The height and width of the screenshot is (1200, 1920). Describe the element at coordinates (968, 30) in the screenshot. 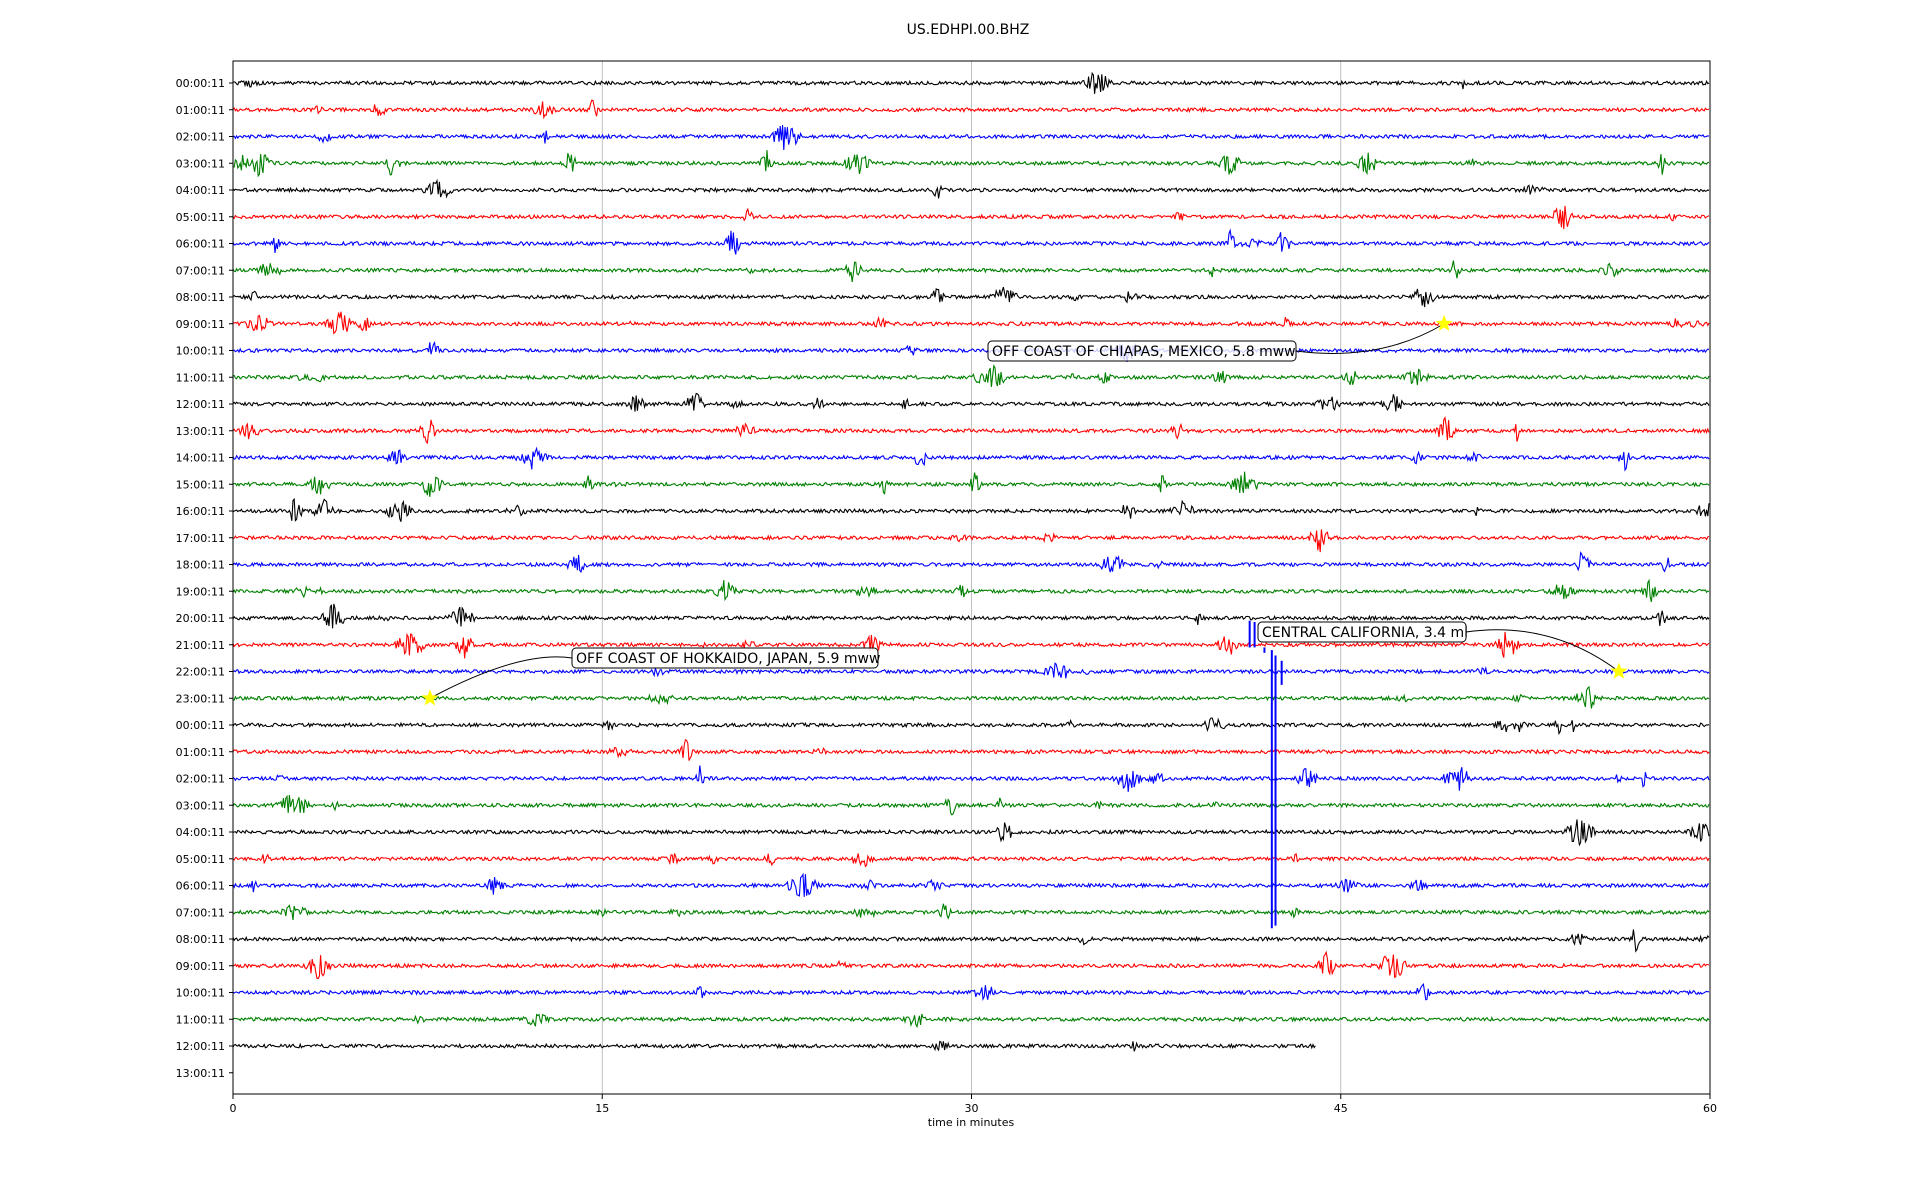

I see `chart-title: US.EDHPI.00.BHZ` at that location.